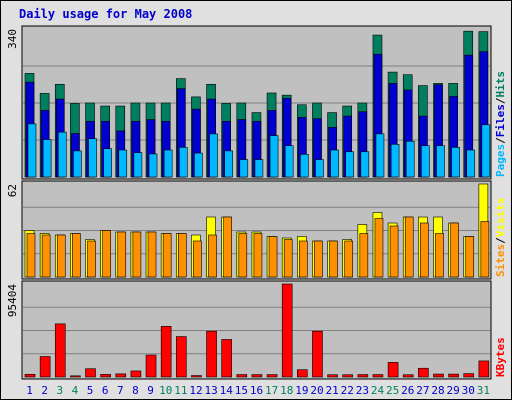 The image size is (512, 400). What do you see at coordinates (75, 390) in the screenshot?
I see `x-tick-label: 4` at bounding box center [75, 390].